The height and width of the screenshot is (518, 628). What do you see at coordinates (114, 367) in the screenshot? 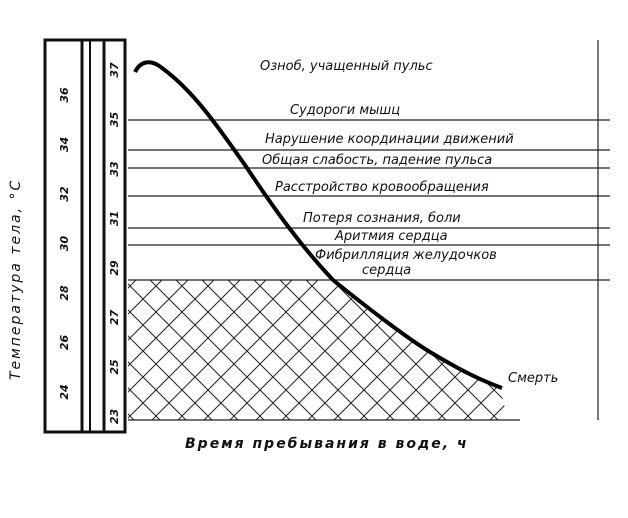
I see `thermometer-label: 25` at bounding box center [114, 367].